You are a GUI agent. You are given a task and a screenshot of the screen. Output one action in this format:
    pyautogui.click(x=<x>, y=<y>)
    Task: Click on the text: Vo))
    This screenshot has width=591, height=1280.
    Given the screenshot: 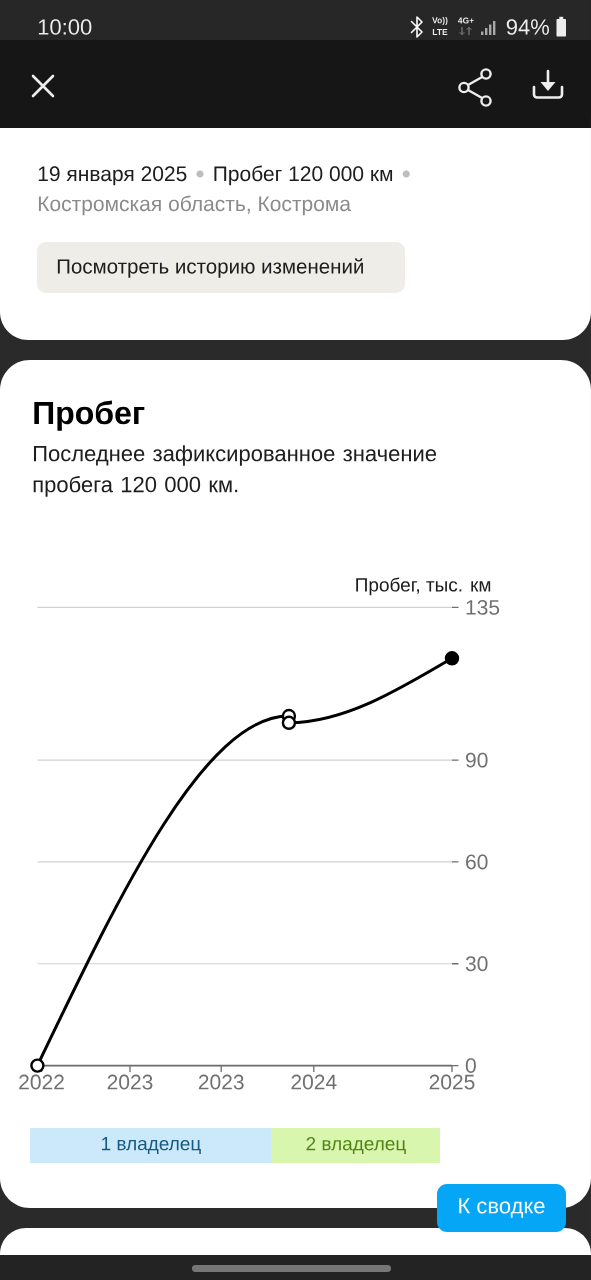 What is the action you would take?
    pyautogui.click(x=440, y=21)
    